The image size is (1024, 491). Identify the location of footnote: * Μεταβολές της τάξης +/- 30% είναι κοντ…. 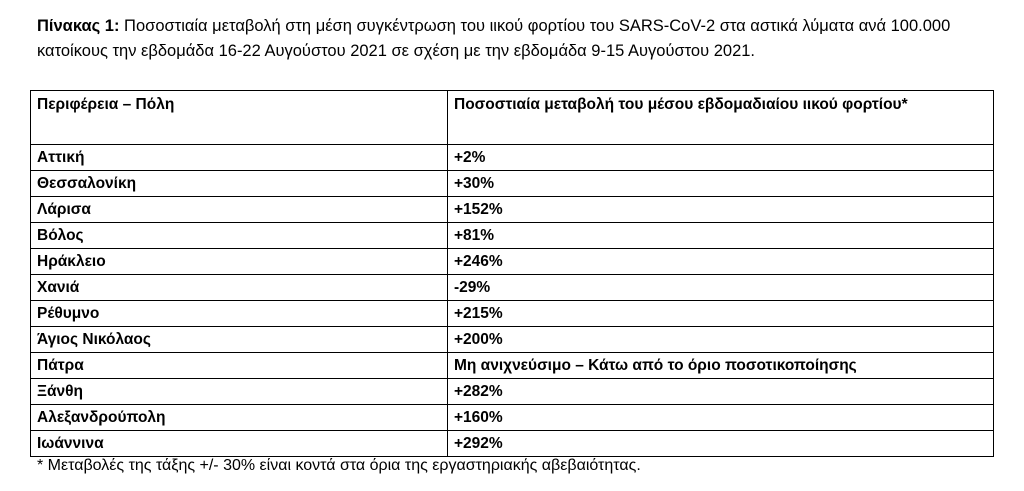
(339, 465).